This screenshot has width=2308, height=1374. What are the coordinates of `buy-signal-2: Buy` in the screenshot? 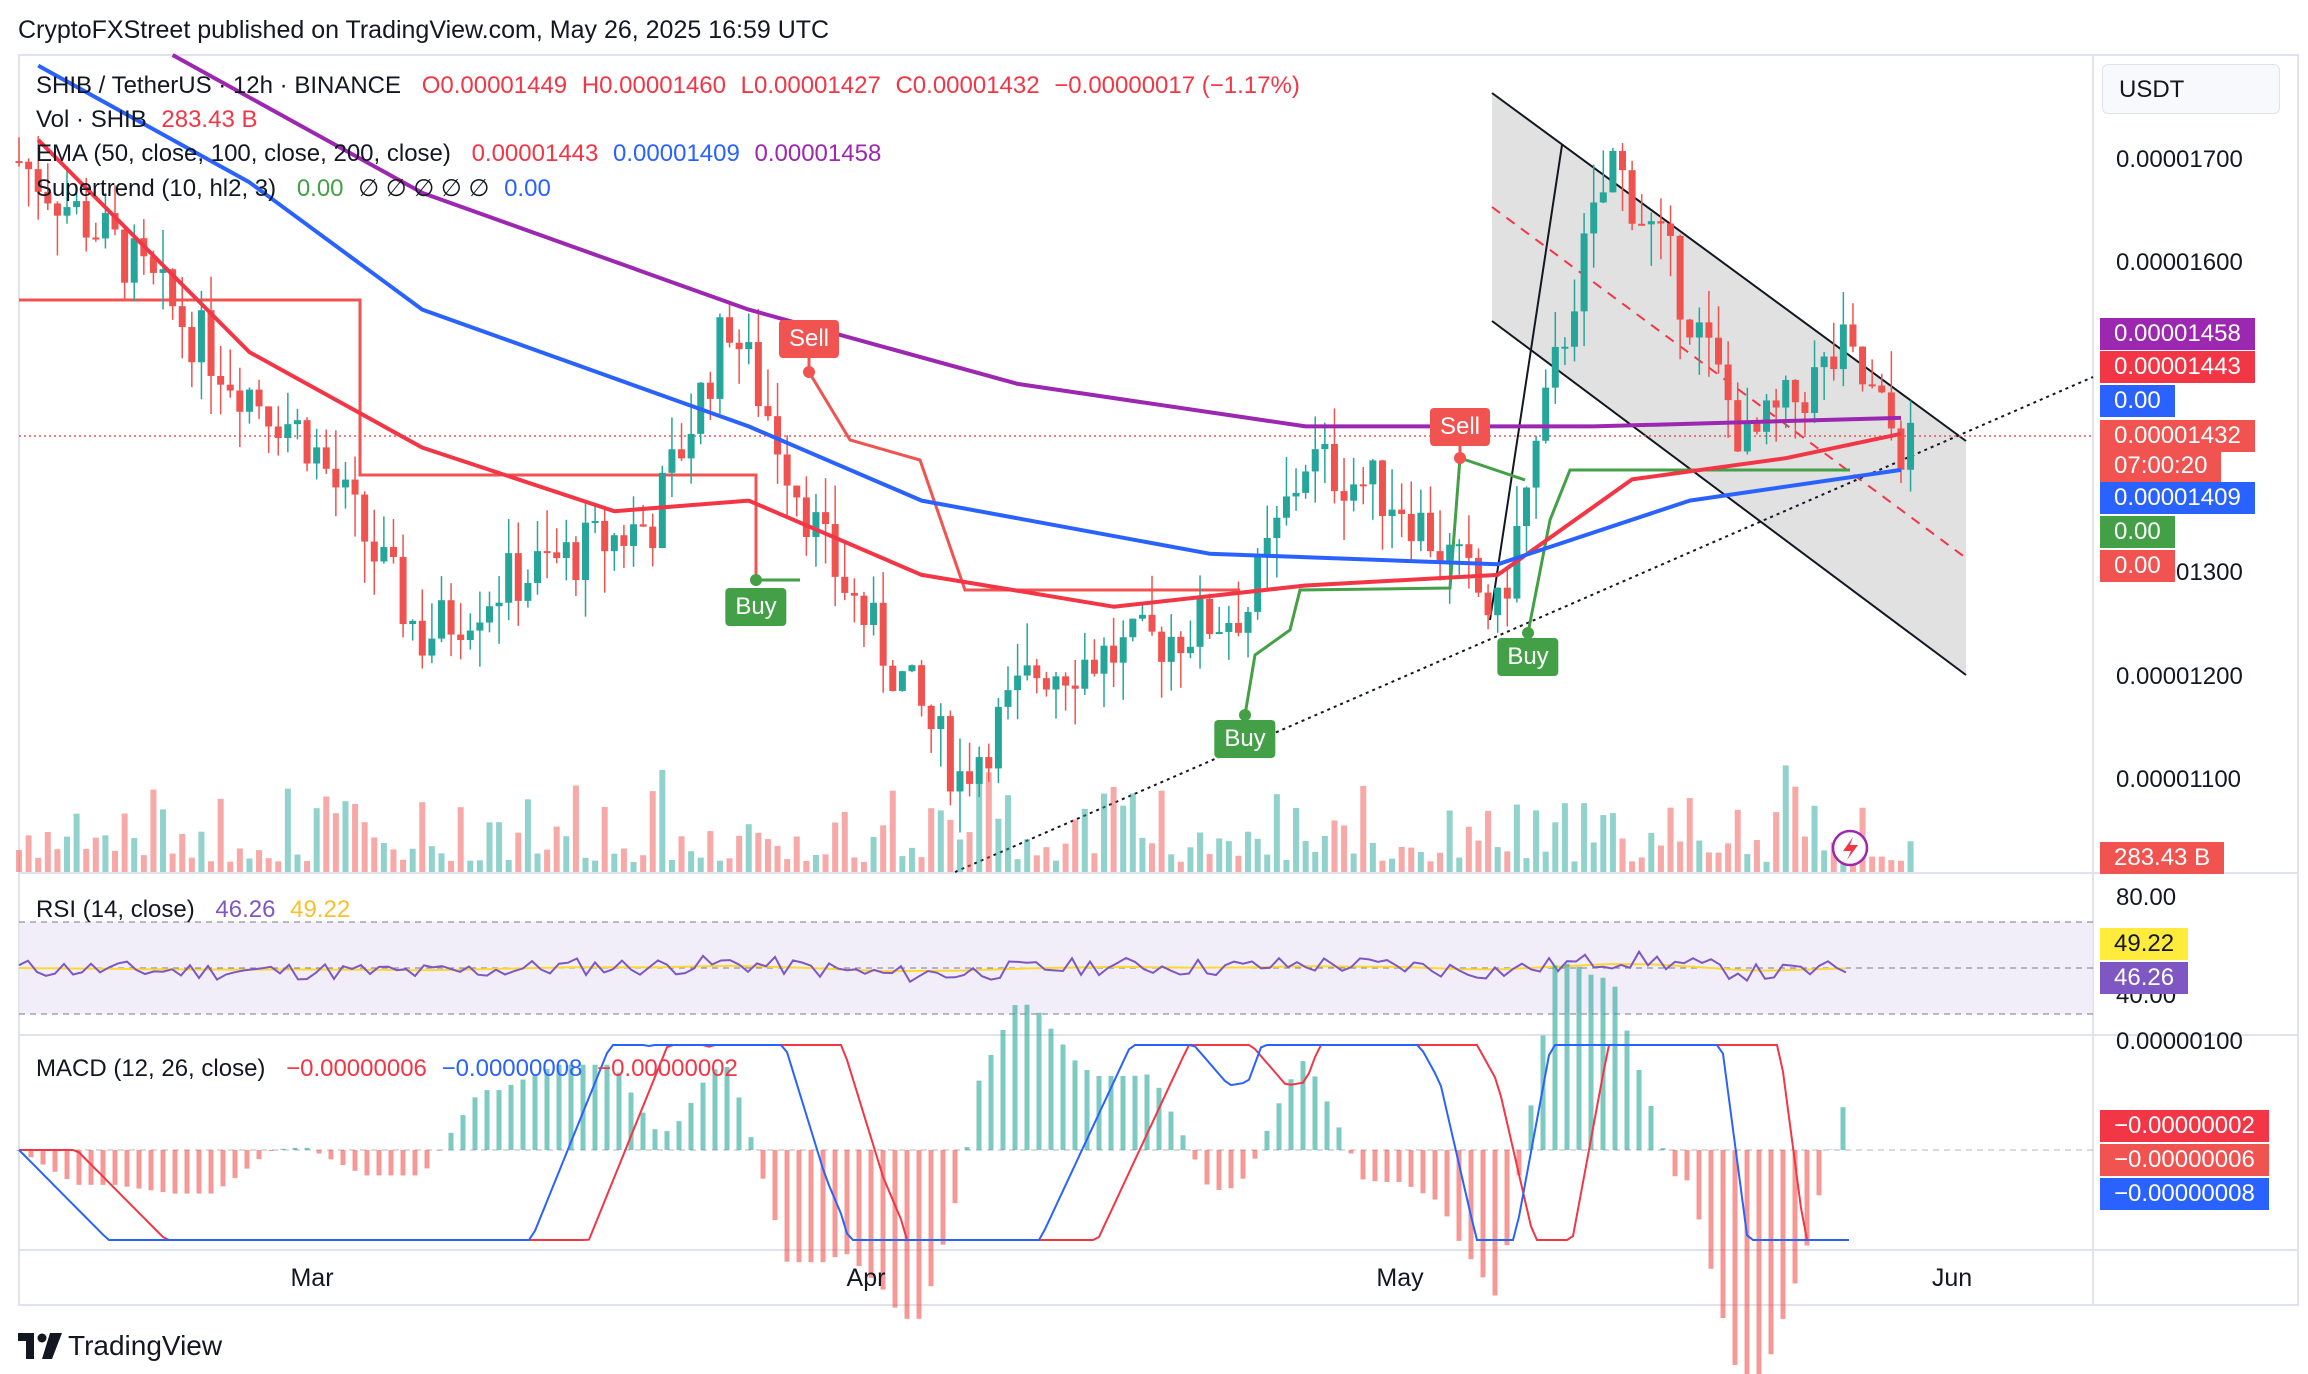 It's located at (1245, 739).